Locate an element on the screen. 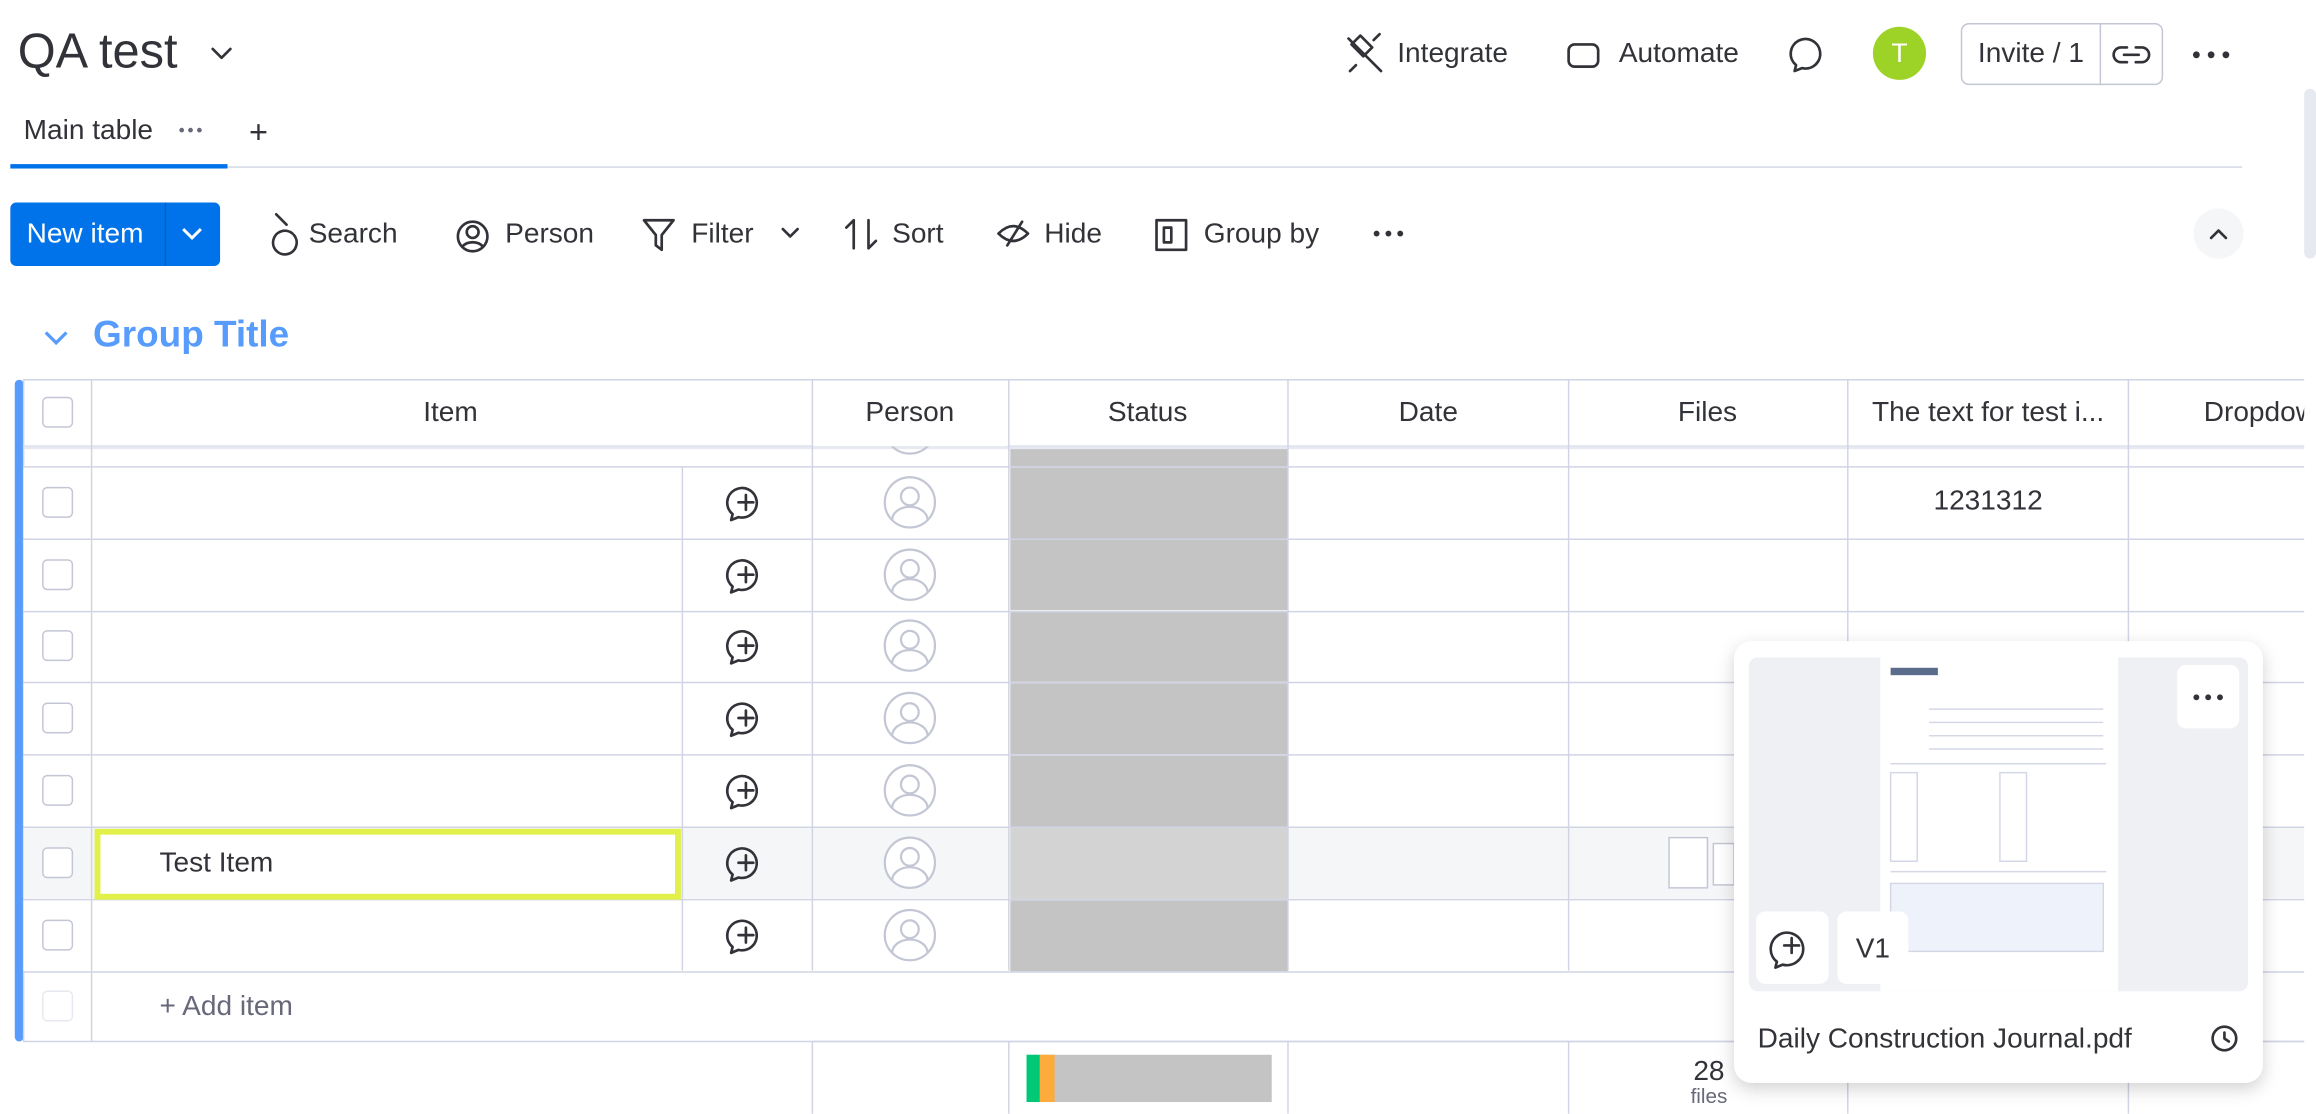  integrate-icon is located at coordinates (1365, 52).